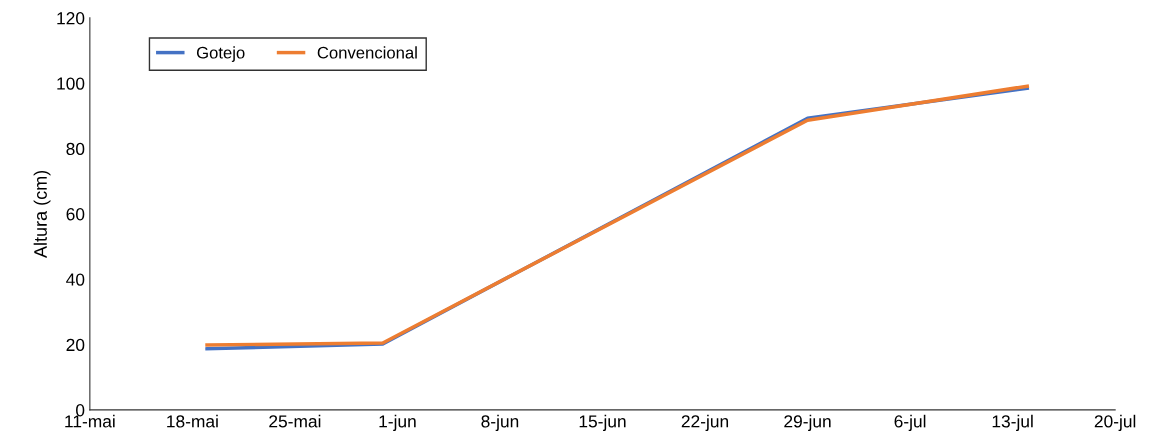 The image size is (1152, 448). Describe the element at coordinates (1115, 422) in the screenshot. I see `x-tick-label: 20-jul` at that location.